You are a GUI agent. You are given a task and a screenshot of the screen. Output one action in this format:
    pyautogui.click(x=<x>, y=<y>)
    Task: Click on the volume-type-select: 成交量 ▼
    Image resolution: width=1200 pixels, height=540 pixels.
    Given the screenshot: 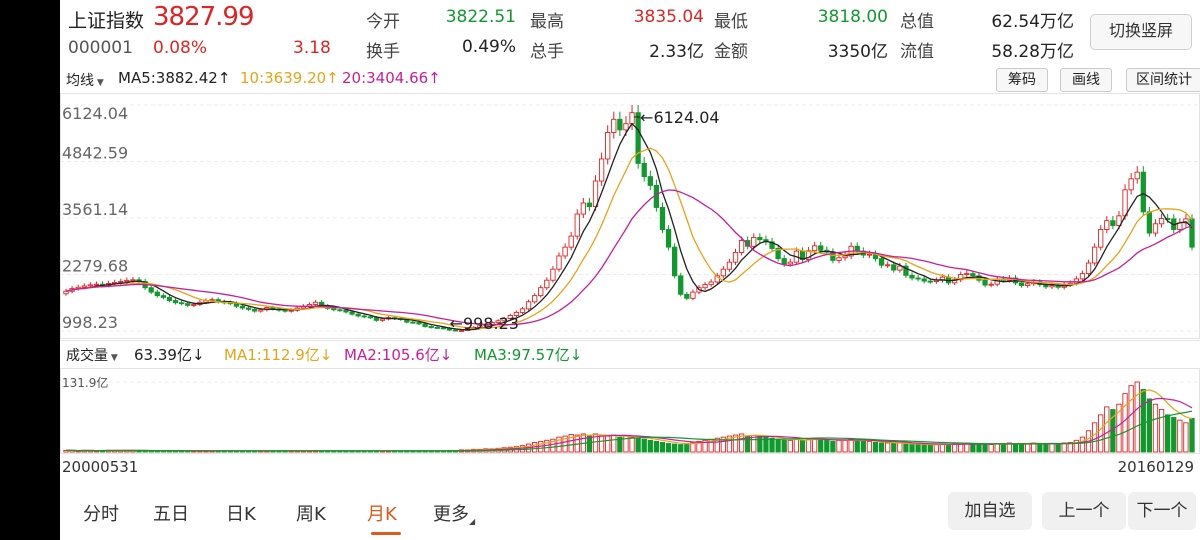 What is the action you would take?
    pyautogui.click(x=92, y=355)
    